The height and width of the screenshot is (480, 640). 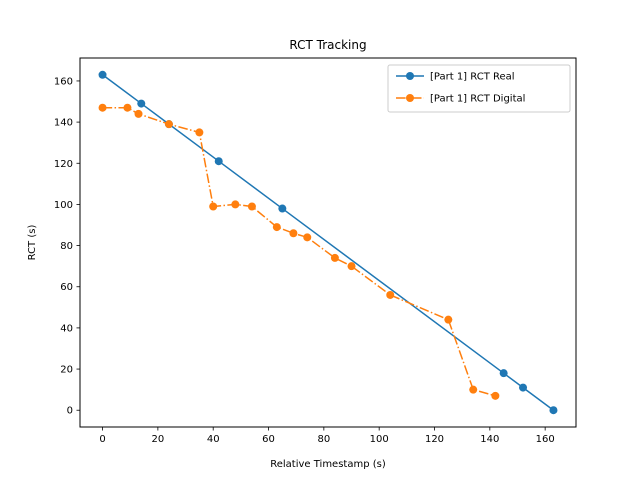 What do you see at coordinates (328, 464) in the screenshot?
I see `x-axis-title: Relative Timestamp (s)` at bounding box center [328, 464].